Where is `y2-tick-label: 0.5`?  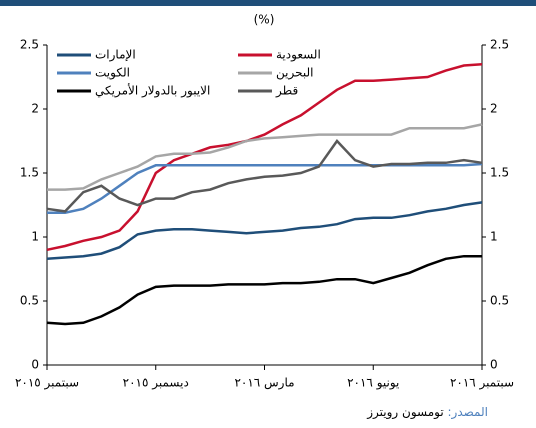 y2-tick-label: 0.5 is located at coordinates (499, 301).